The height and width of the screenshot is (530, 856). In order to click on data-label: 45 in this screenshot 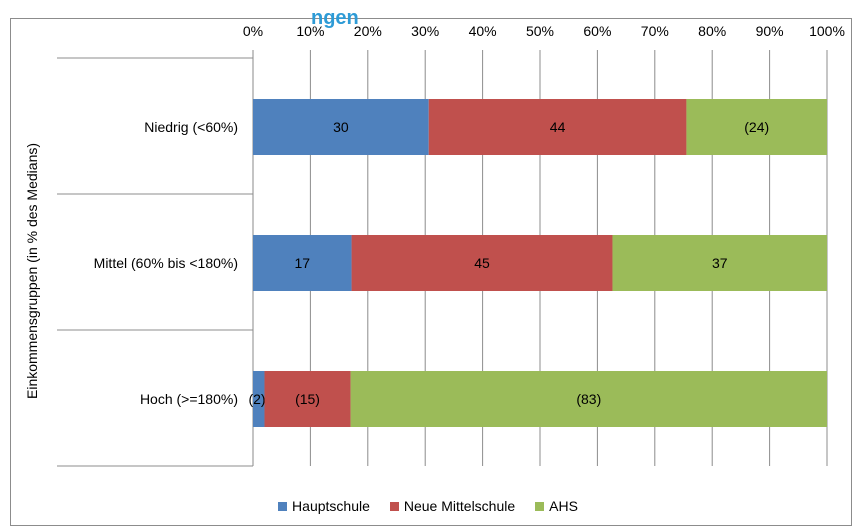, I will do `click(482, 263)`.